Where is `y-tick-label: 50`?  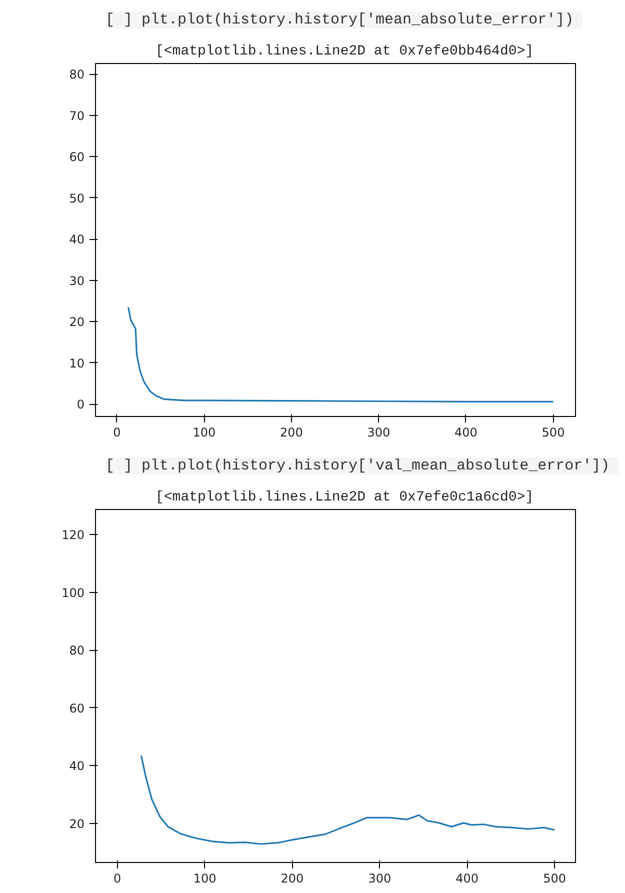 y-tick-label: 50 is located at coordinates (77, 198).